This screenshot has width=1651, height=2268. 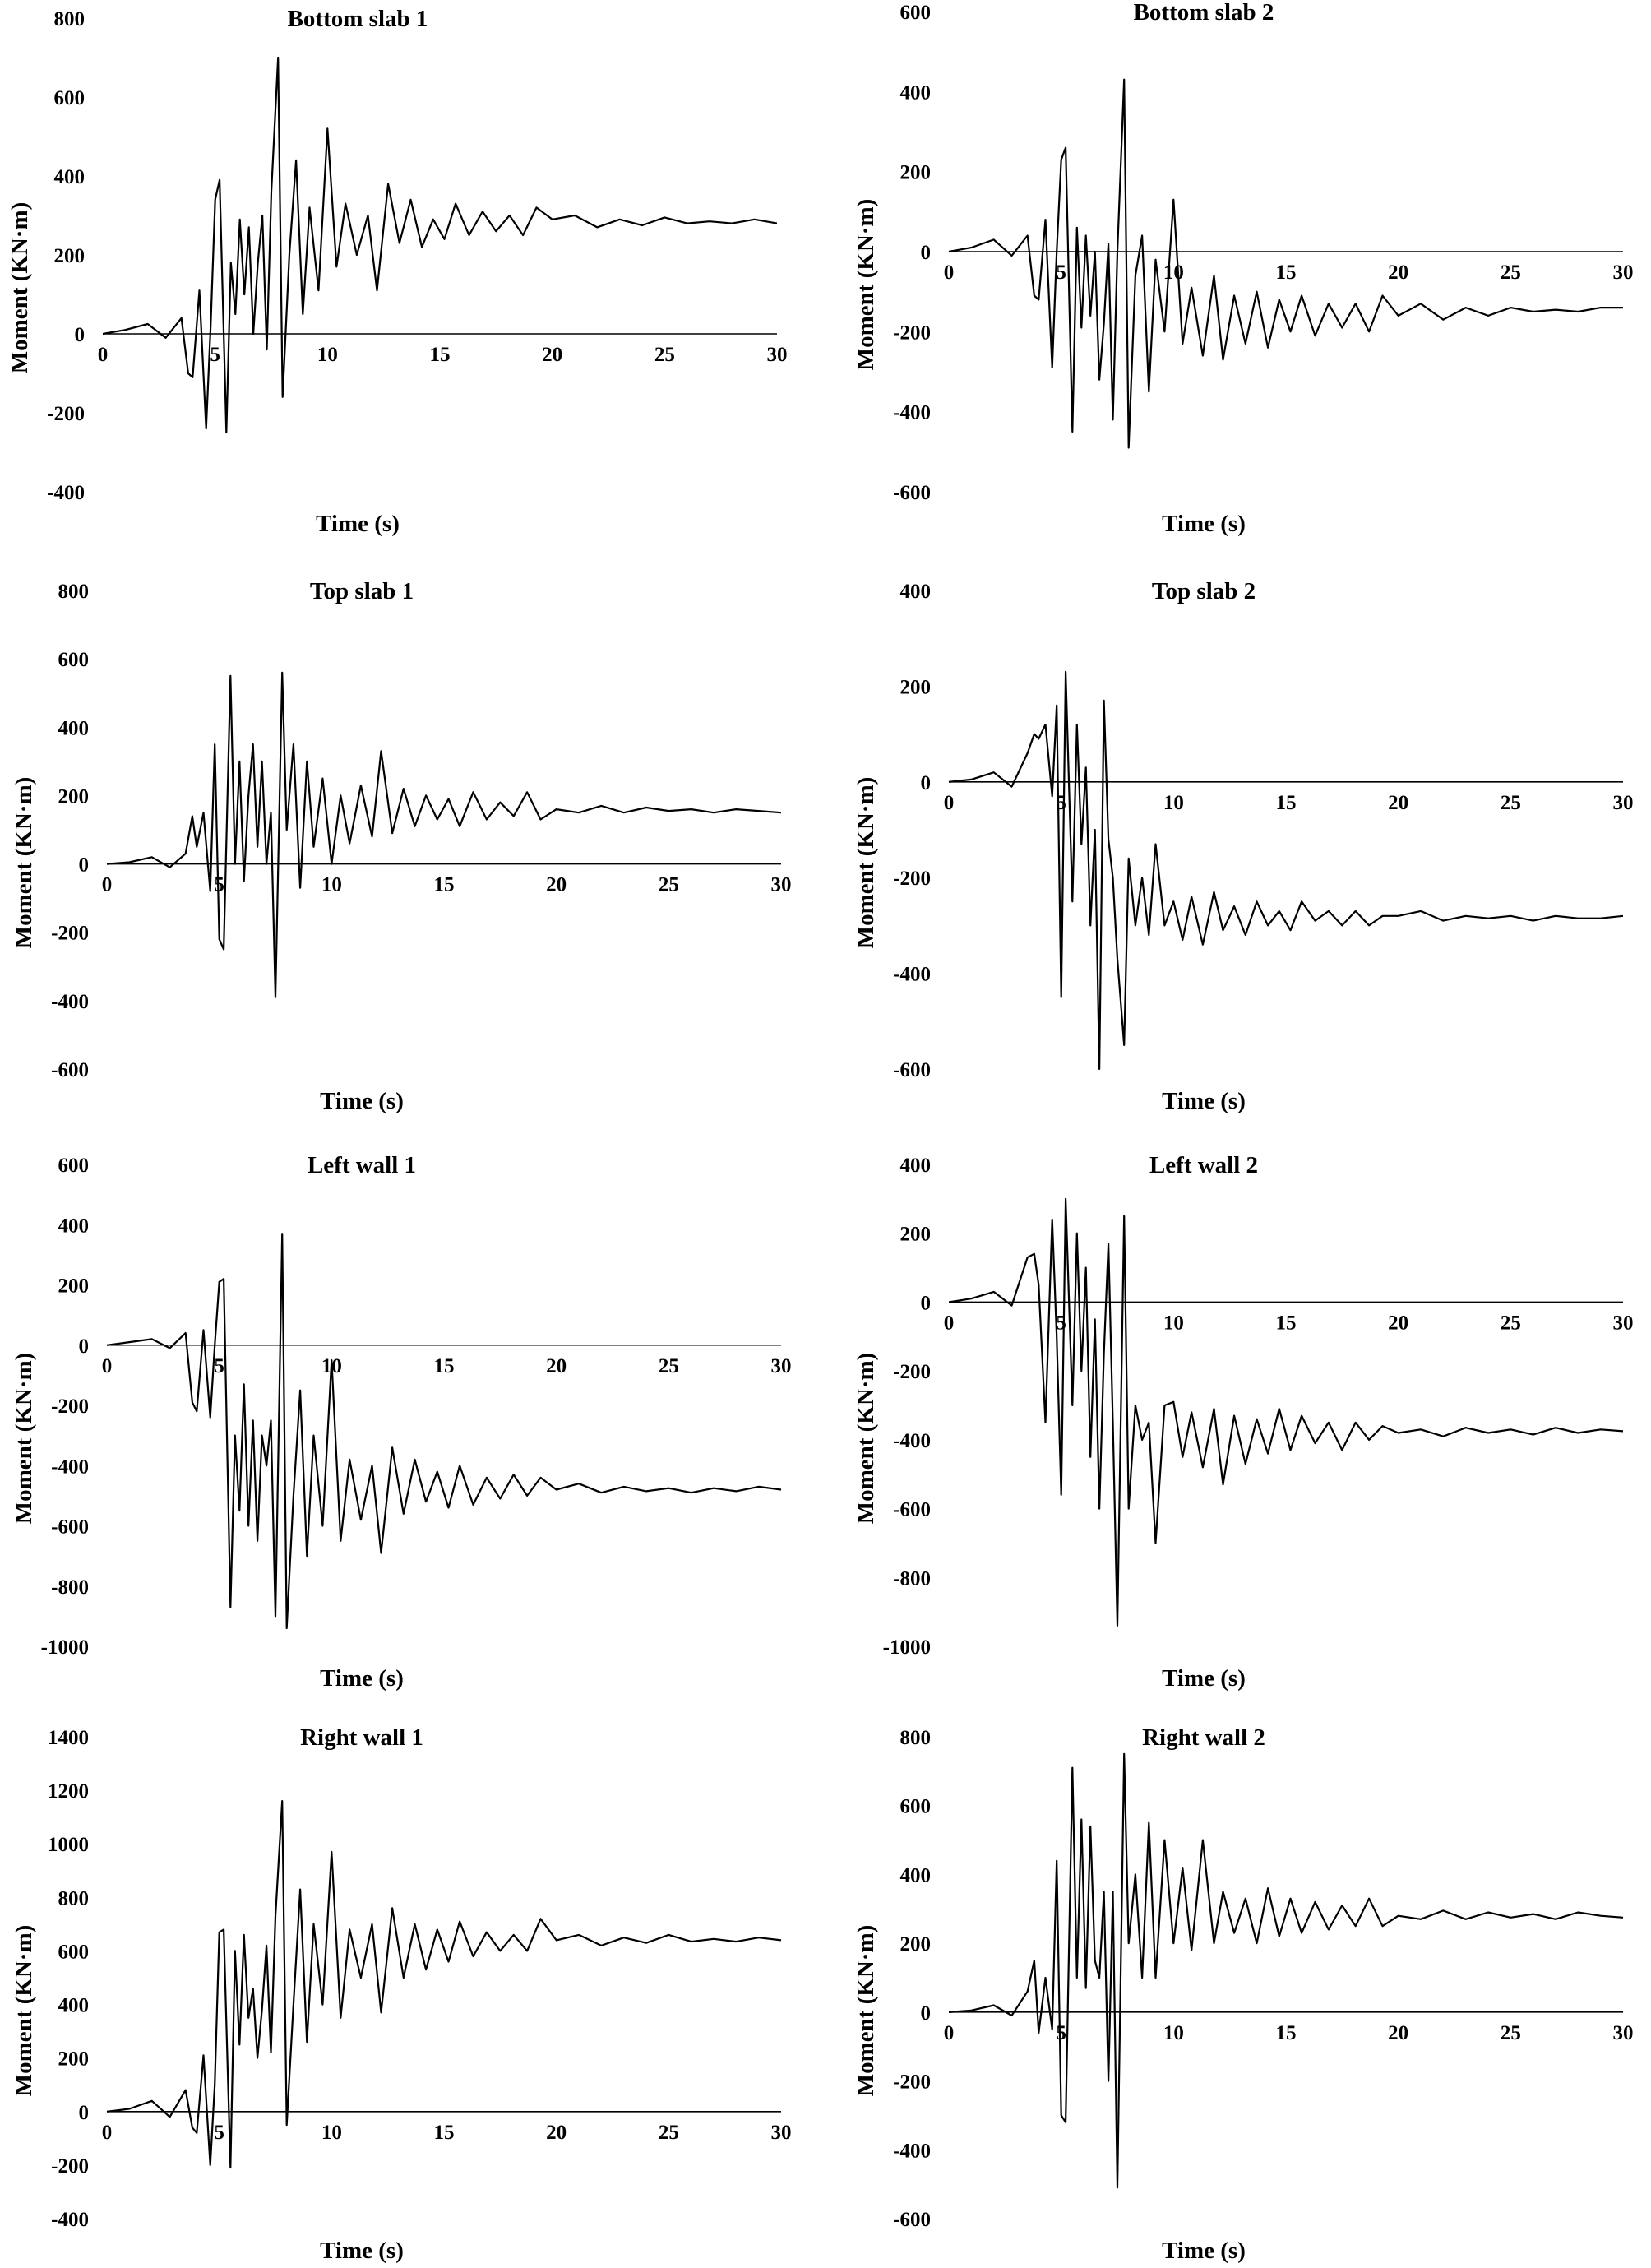 What do you see at coordinates (1204, 13) in the screenshot?
I see `chart-title: Bottom slab 2` at bounding box center [1204, 13].